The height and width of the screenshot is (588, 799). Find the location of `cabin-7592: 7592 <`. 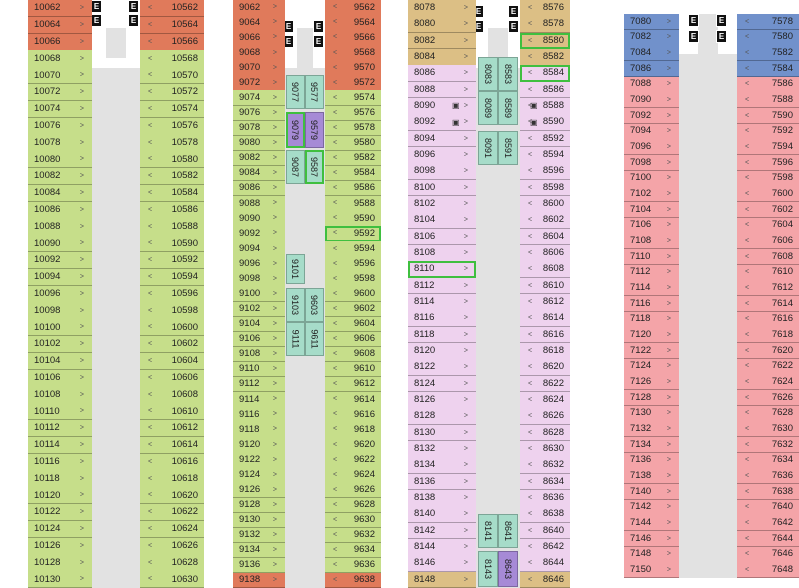

cabin-7592: 7592 < is located at coordinates (768, 131).